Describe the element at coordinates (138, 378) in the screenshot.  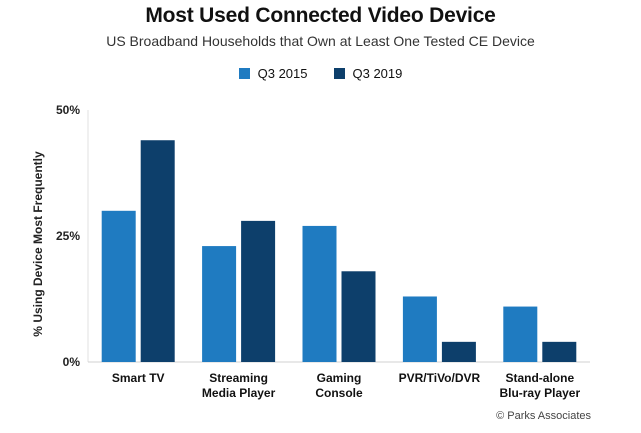
I see `x-tick-label: Smart TV` at that location.